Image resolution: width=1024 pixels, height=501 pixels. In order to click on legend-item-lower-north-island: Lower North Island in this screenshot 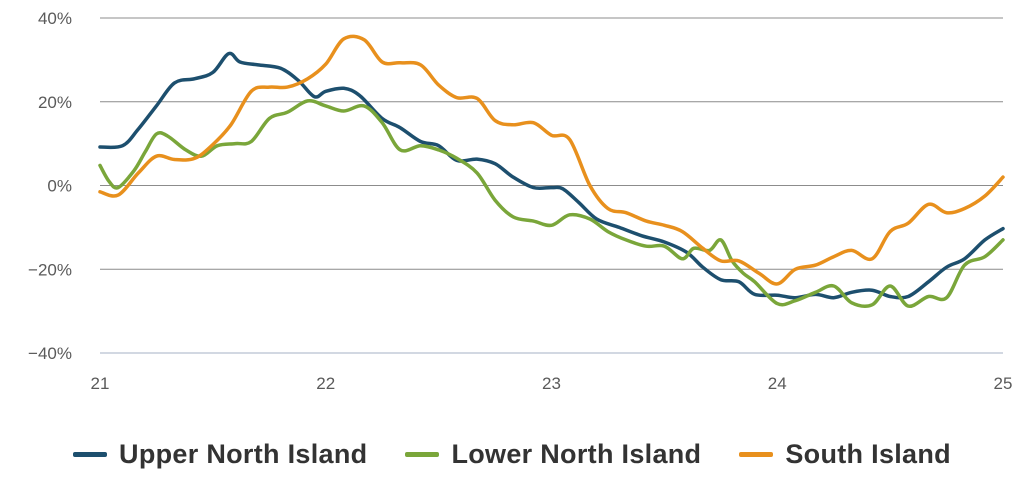, I will do `click(553, 454)`.